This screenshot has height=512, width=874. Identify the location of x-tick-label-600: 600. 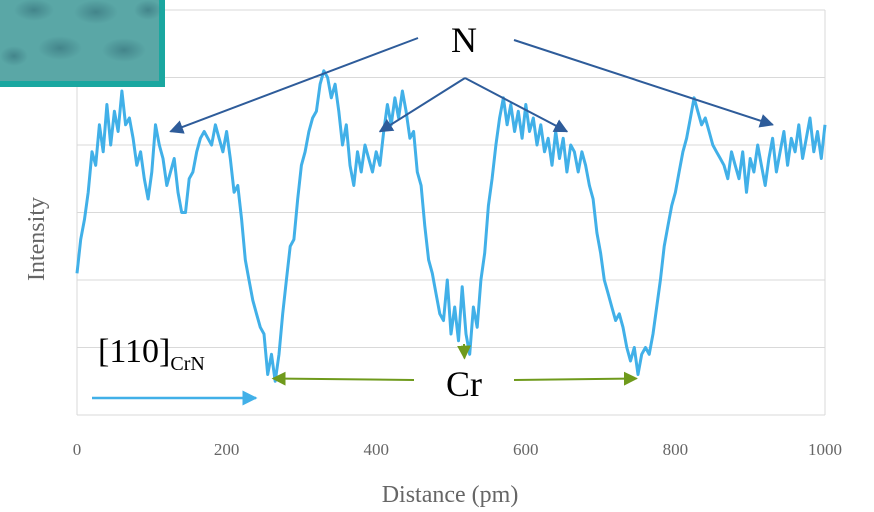
(526, 449).